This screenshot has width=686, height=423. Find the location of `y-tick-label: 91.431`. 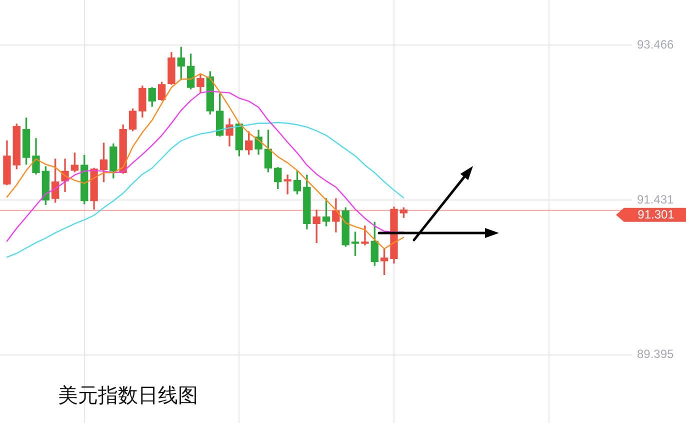

y-tick-label: 91.431 is located at coordinates (655, 199).